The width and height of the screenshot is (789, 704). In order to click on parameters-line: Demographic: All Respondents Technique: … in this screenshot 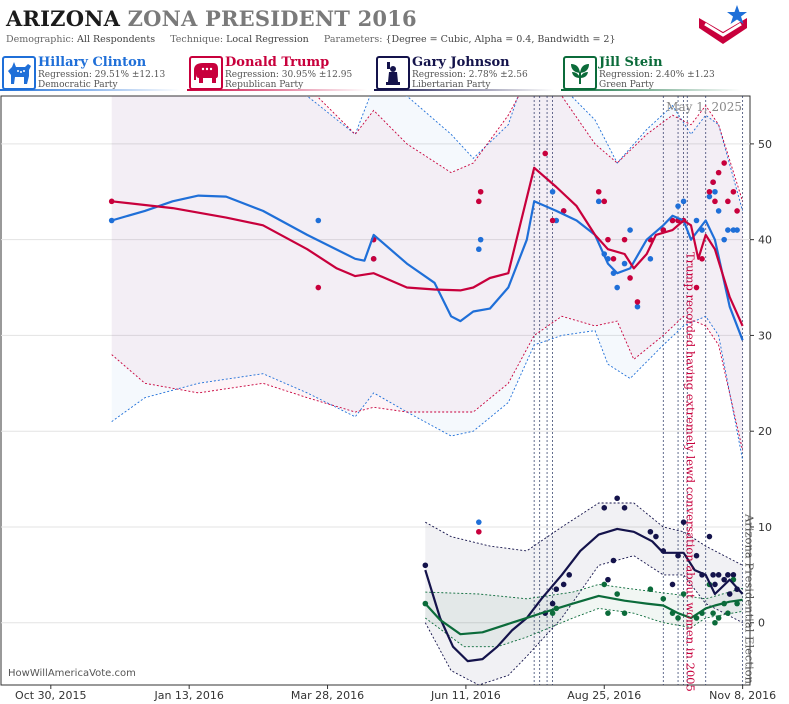, I will do `click(311, 39)`.